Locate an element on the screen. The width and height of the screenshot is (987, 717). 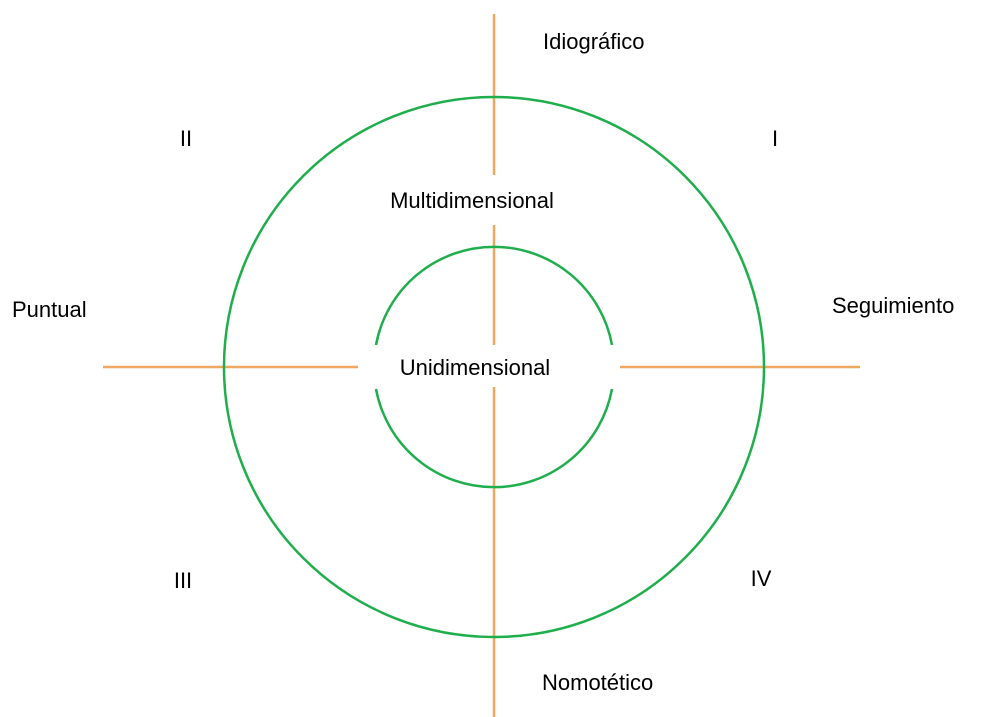
ring-label: Unidimensional is located at coordinates (475, 367).